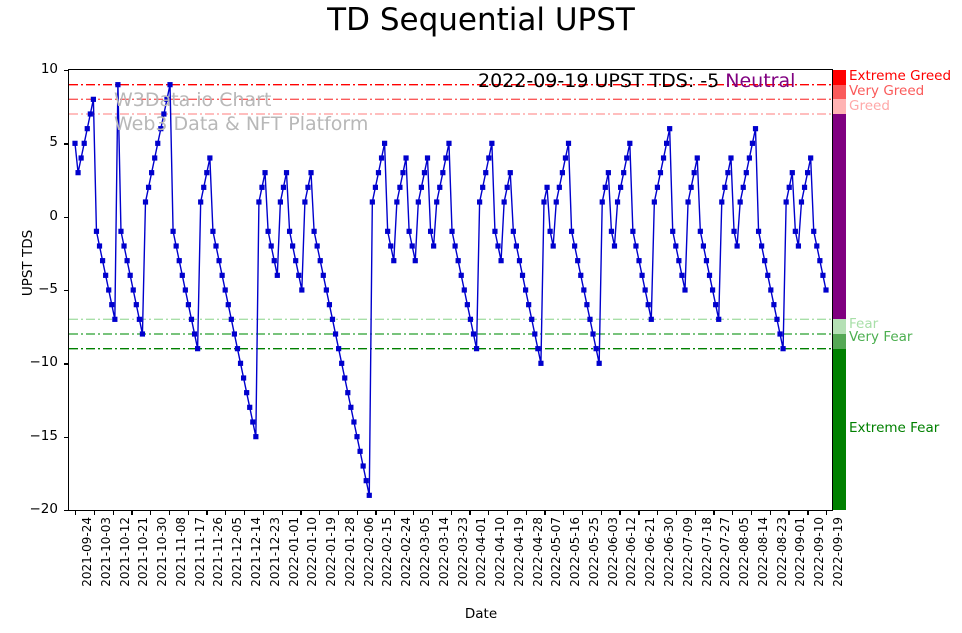 The image size is (962, 633). I want to click on y-tick-mark, so click(66, 511).